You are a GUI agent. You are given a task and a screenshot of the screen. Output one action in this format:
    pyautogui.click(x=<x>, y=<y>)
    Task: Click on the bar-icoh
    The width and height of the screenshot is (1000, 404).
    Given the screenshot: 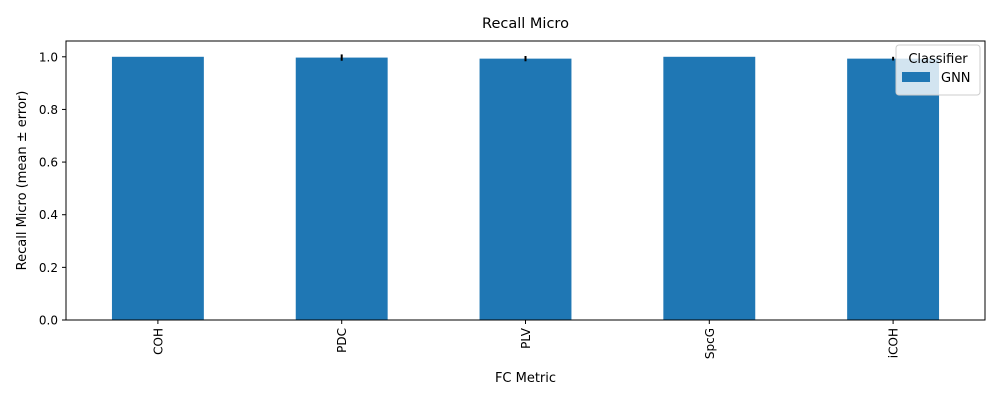 What is the action you would take?
    pyautogui.click(x=893, y=189)
    